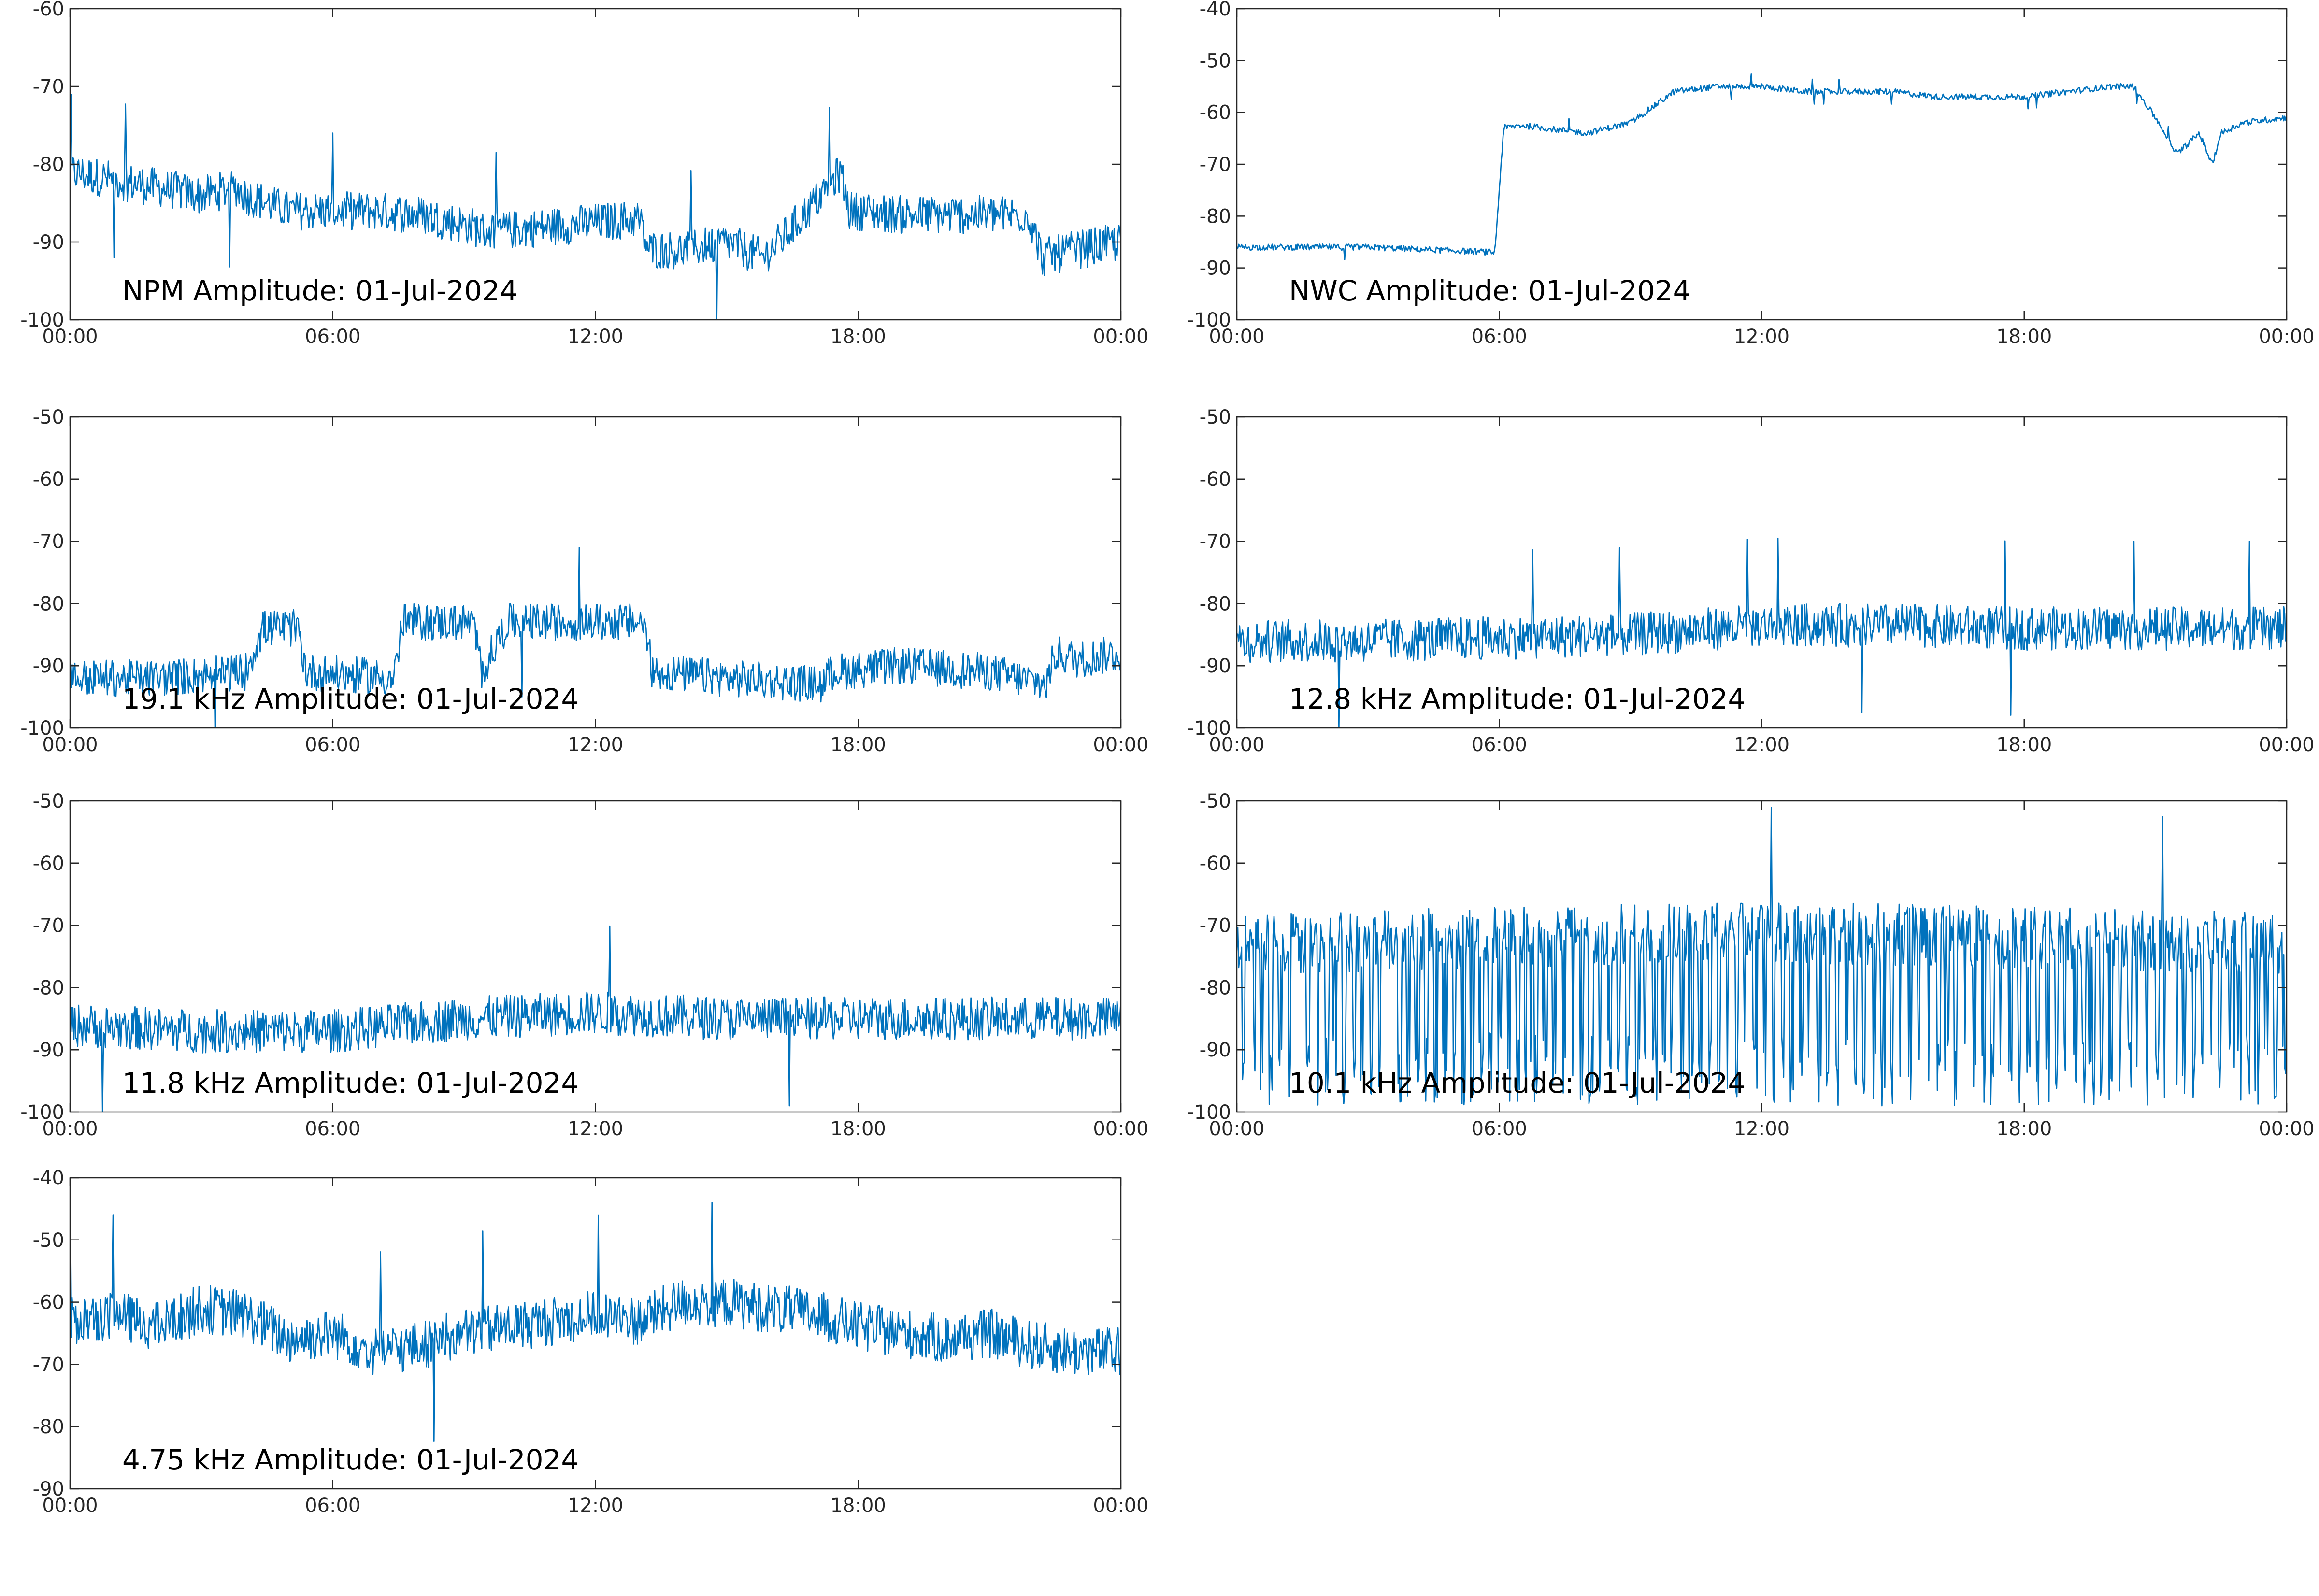 This screenshot has width=2319, height=1596. I want to click on chart-title: 11.8 kHz Amplitude: 01-Jul-2024, so click(351, 1083).